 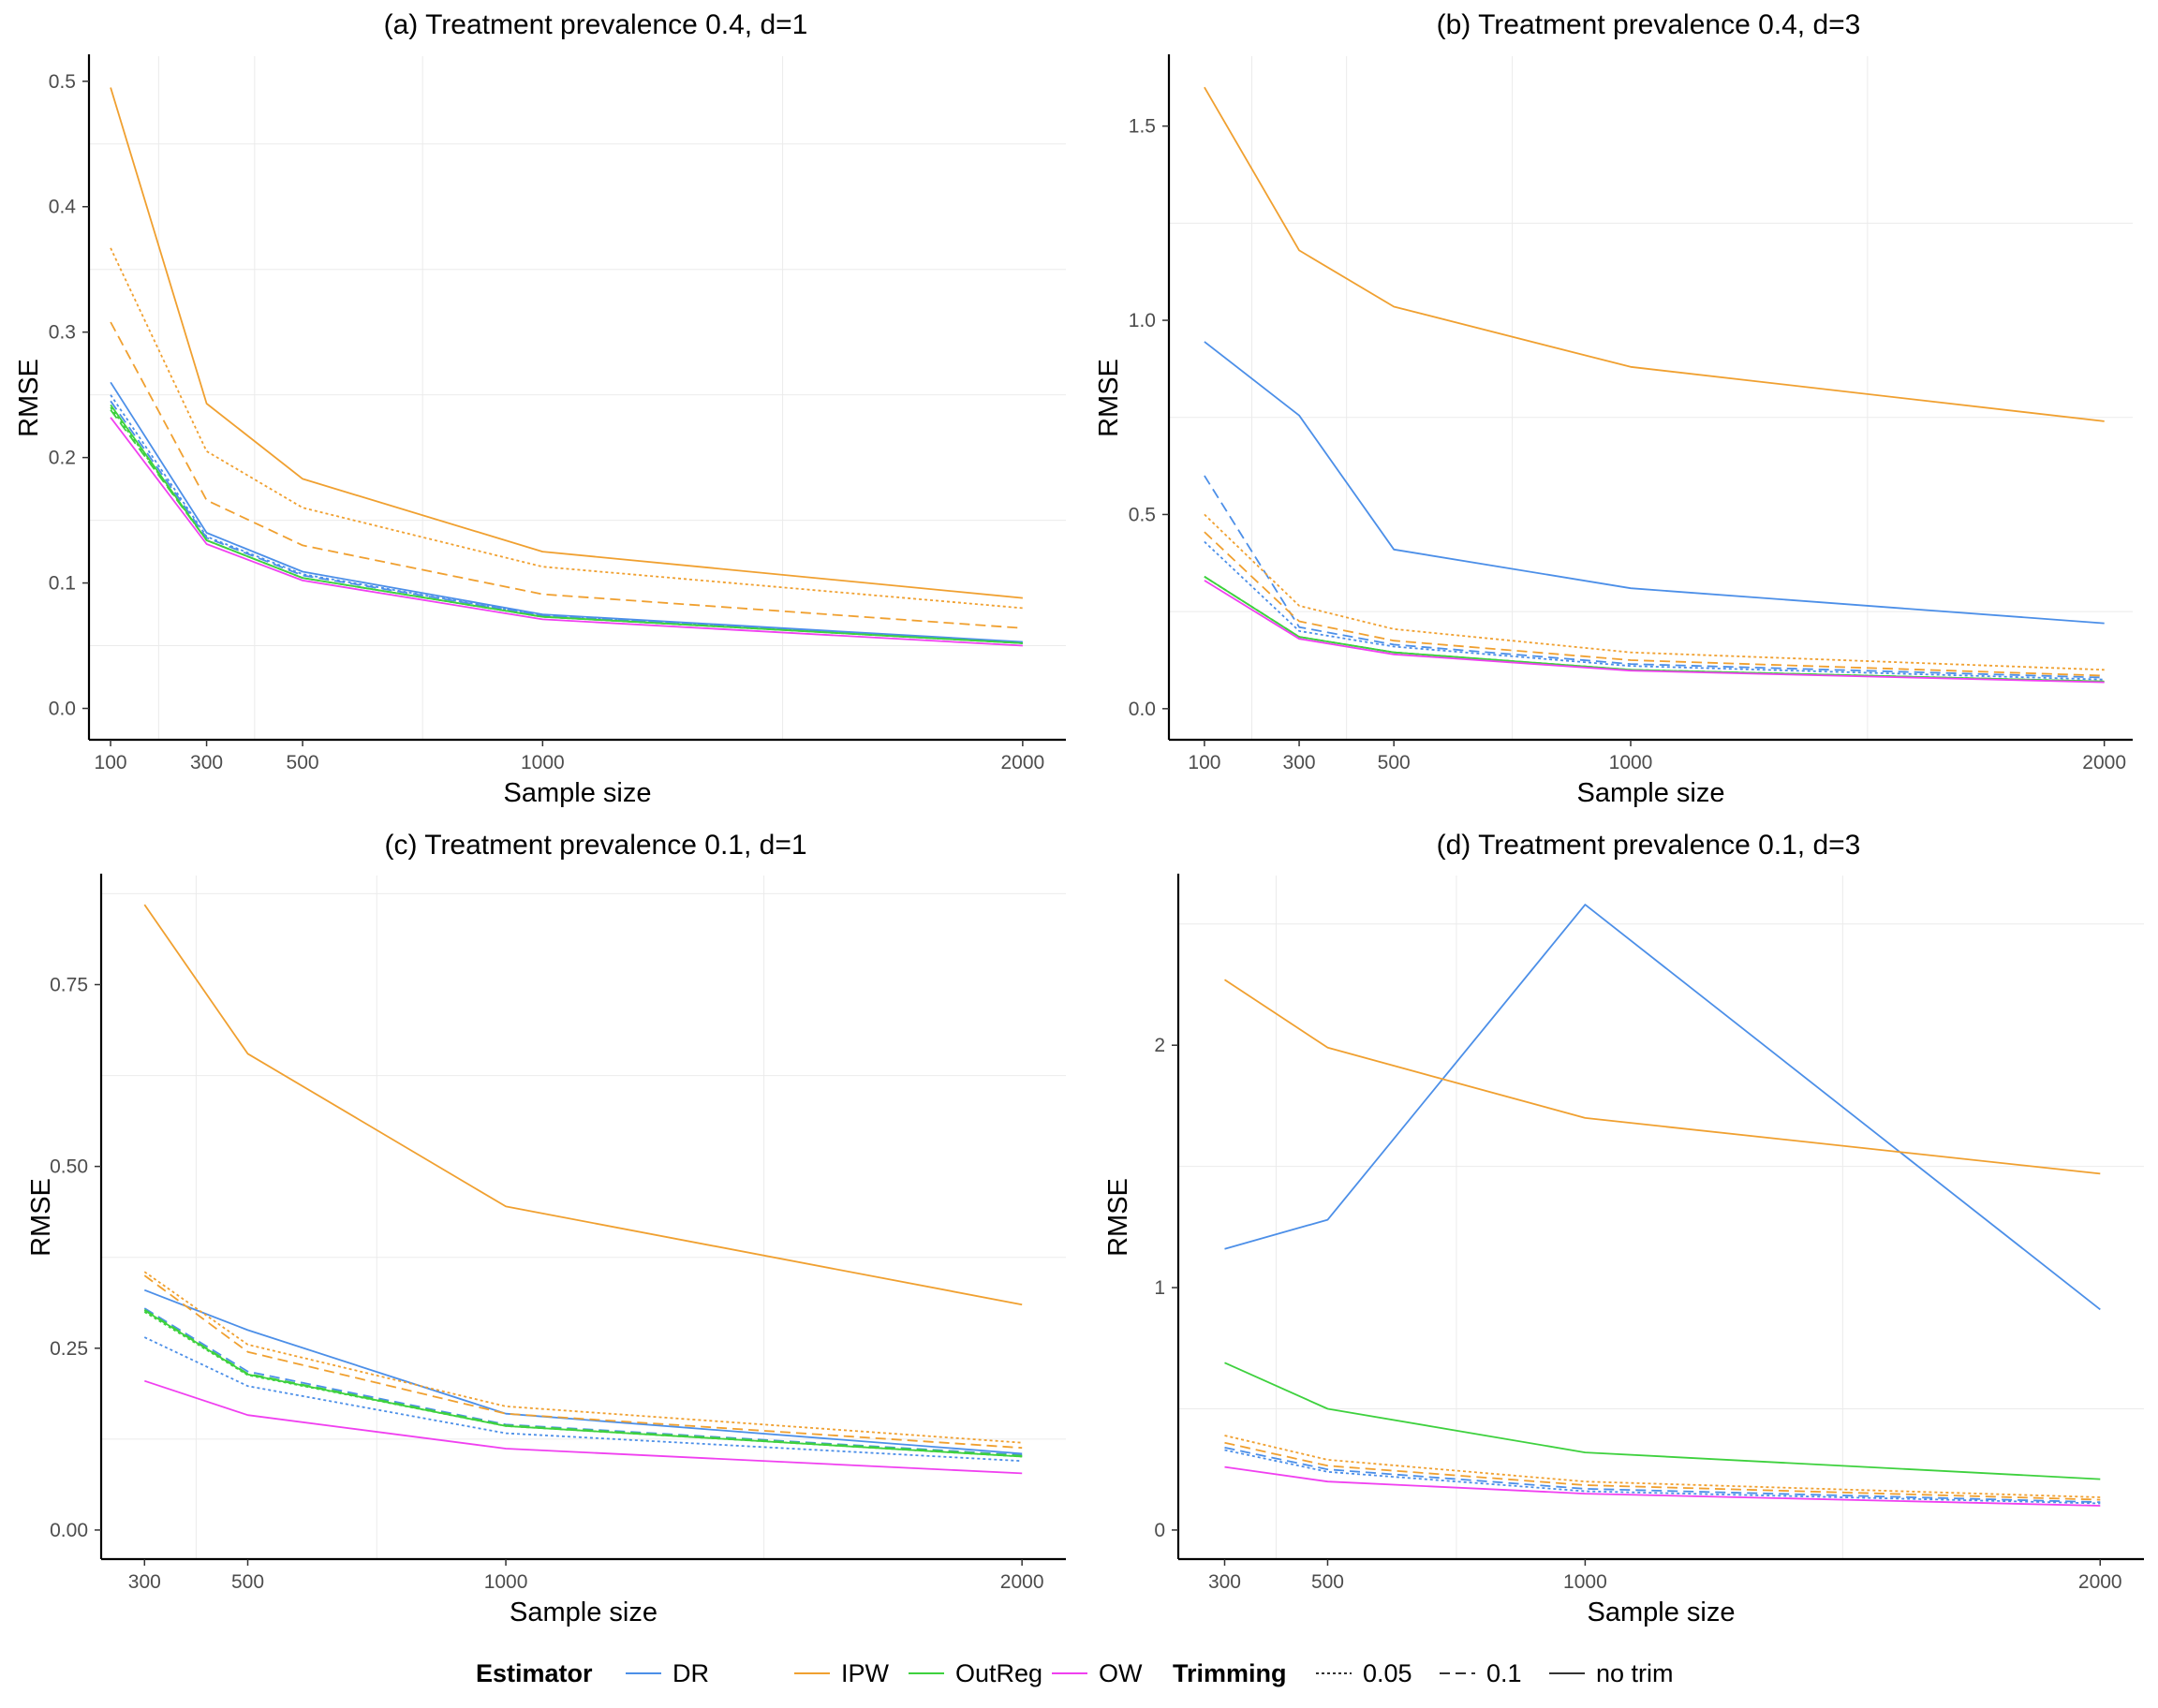 I want to click on legend-label-dr: DR, so click(x=691, y=1673).